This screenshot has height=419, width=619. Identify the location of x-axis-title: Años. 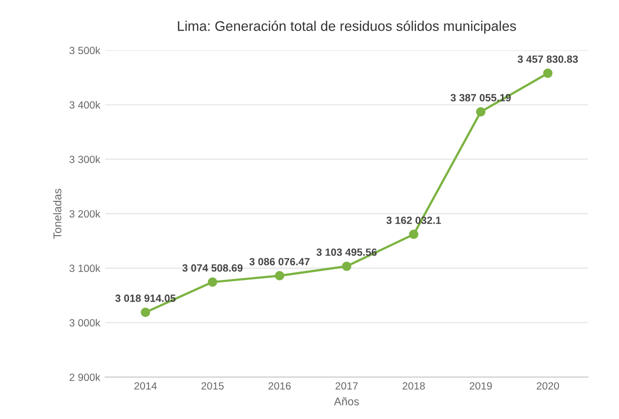
(346, 401).